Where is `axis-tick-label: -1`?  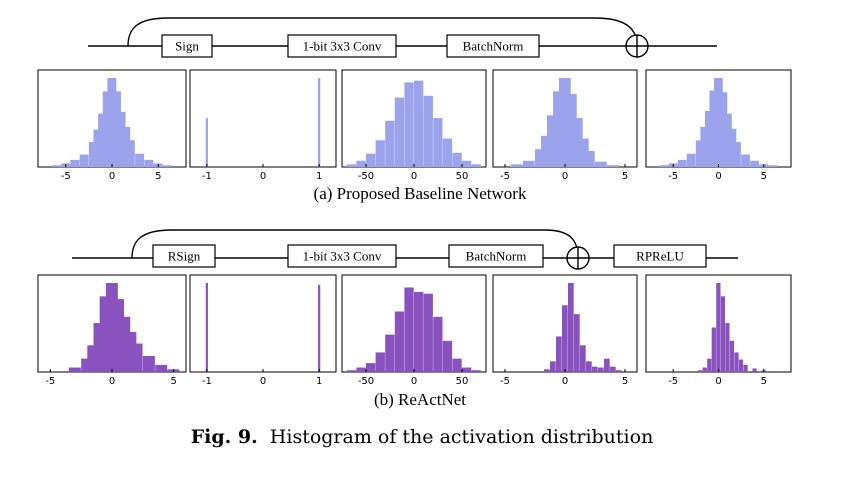
axis-tick-label: -1 is located at coordinates (207, 176).